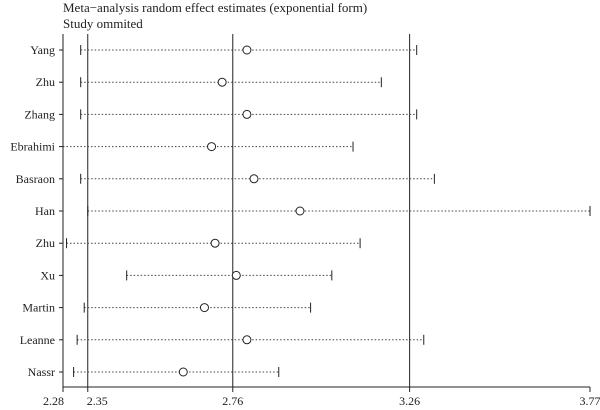 Image resolution: width=600 pixels, height=410 pixels. I want to click on x-tick-label-1: 2.35, so click(97, 401).